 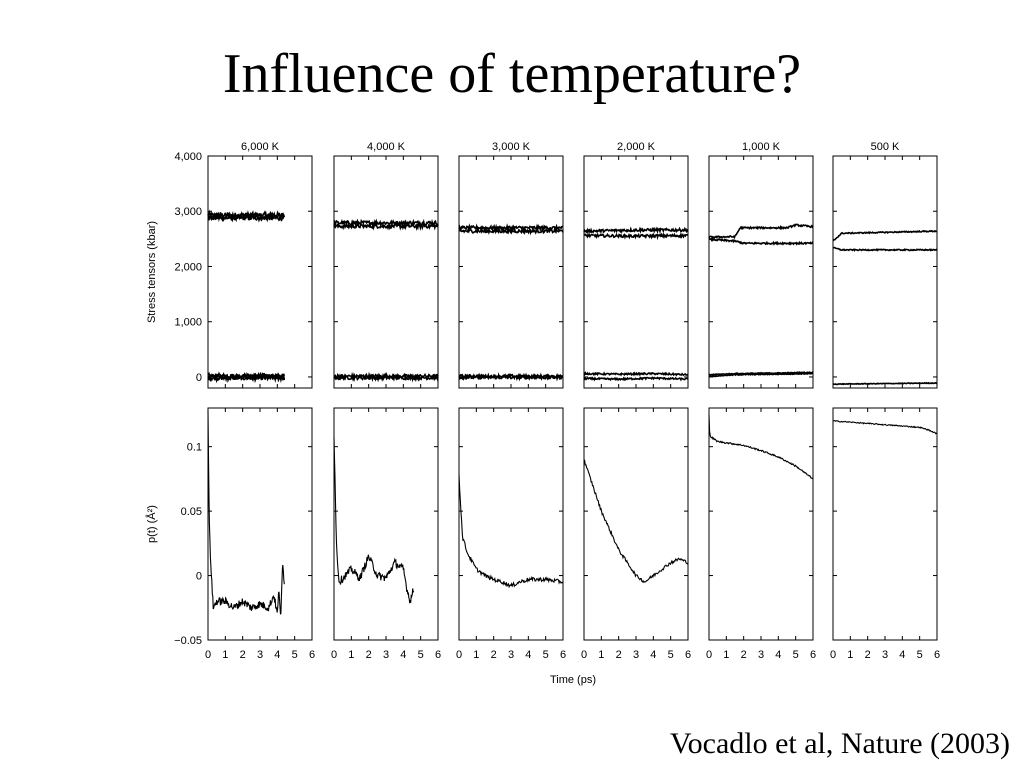 I want to click on top-panel-4-series-0-line, so click(x=761, y=231).